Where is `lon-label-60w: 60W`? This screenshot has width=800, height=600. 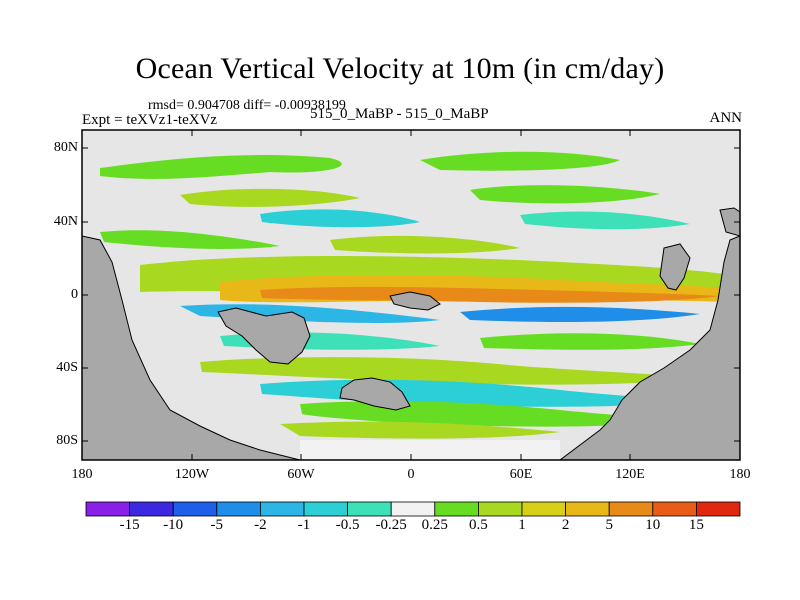 lon-label-60w: 60W is located at coordinates (301, 474).